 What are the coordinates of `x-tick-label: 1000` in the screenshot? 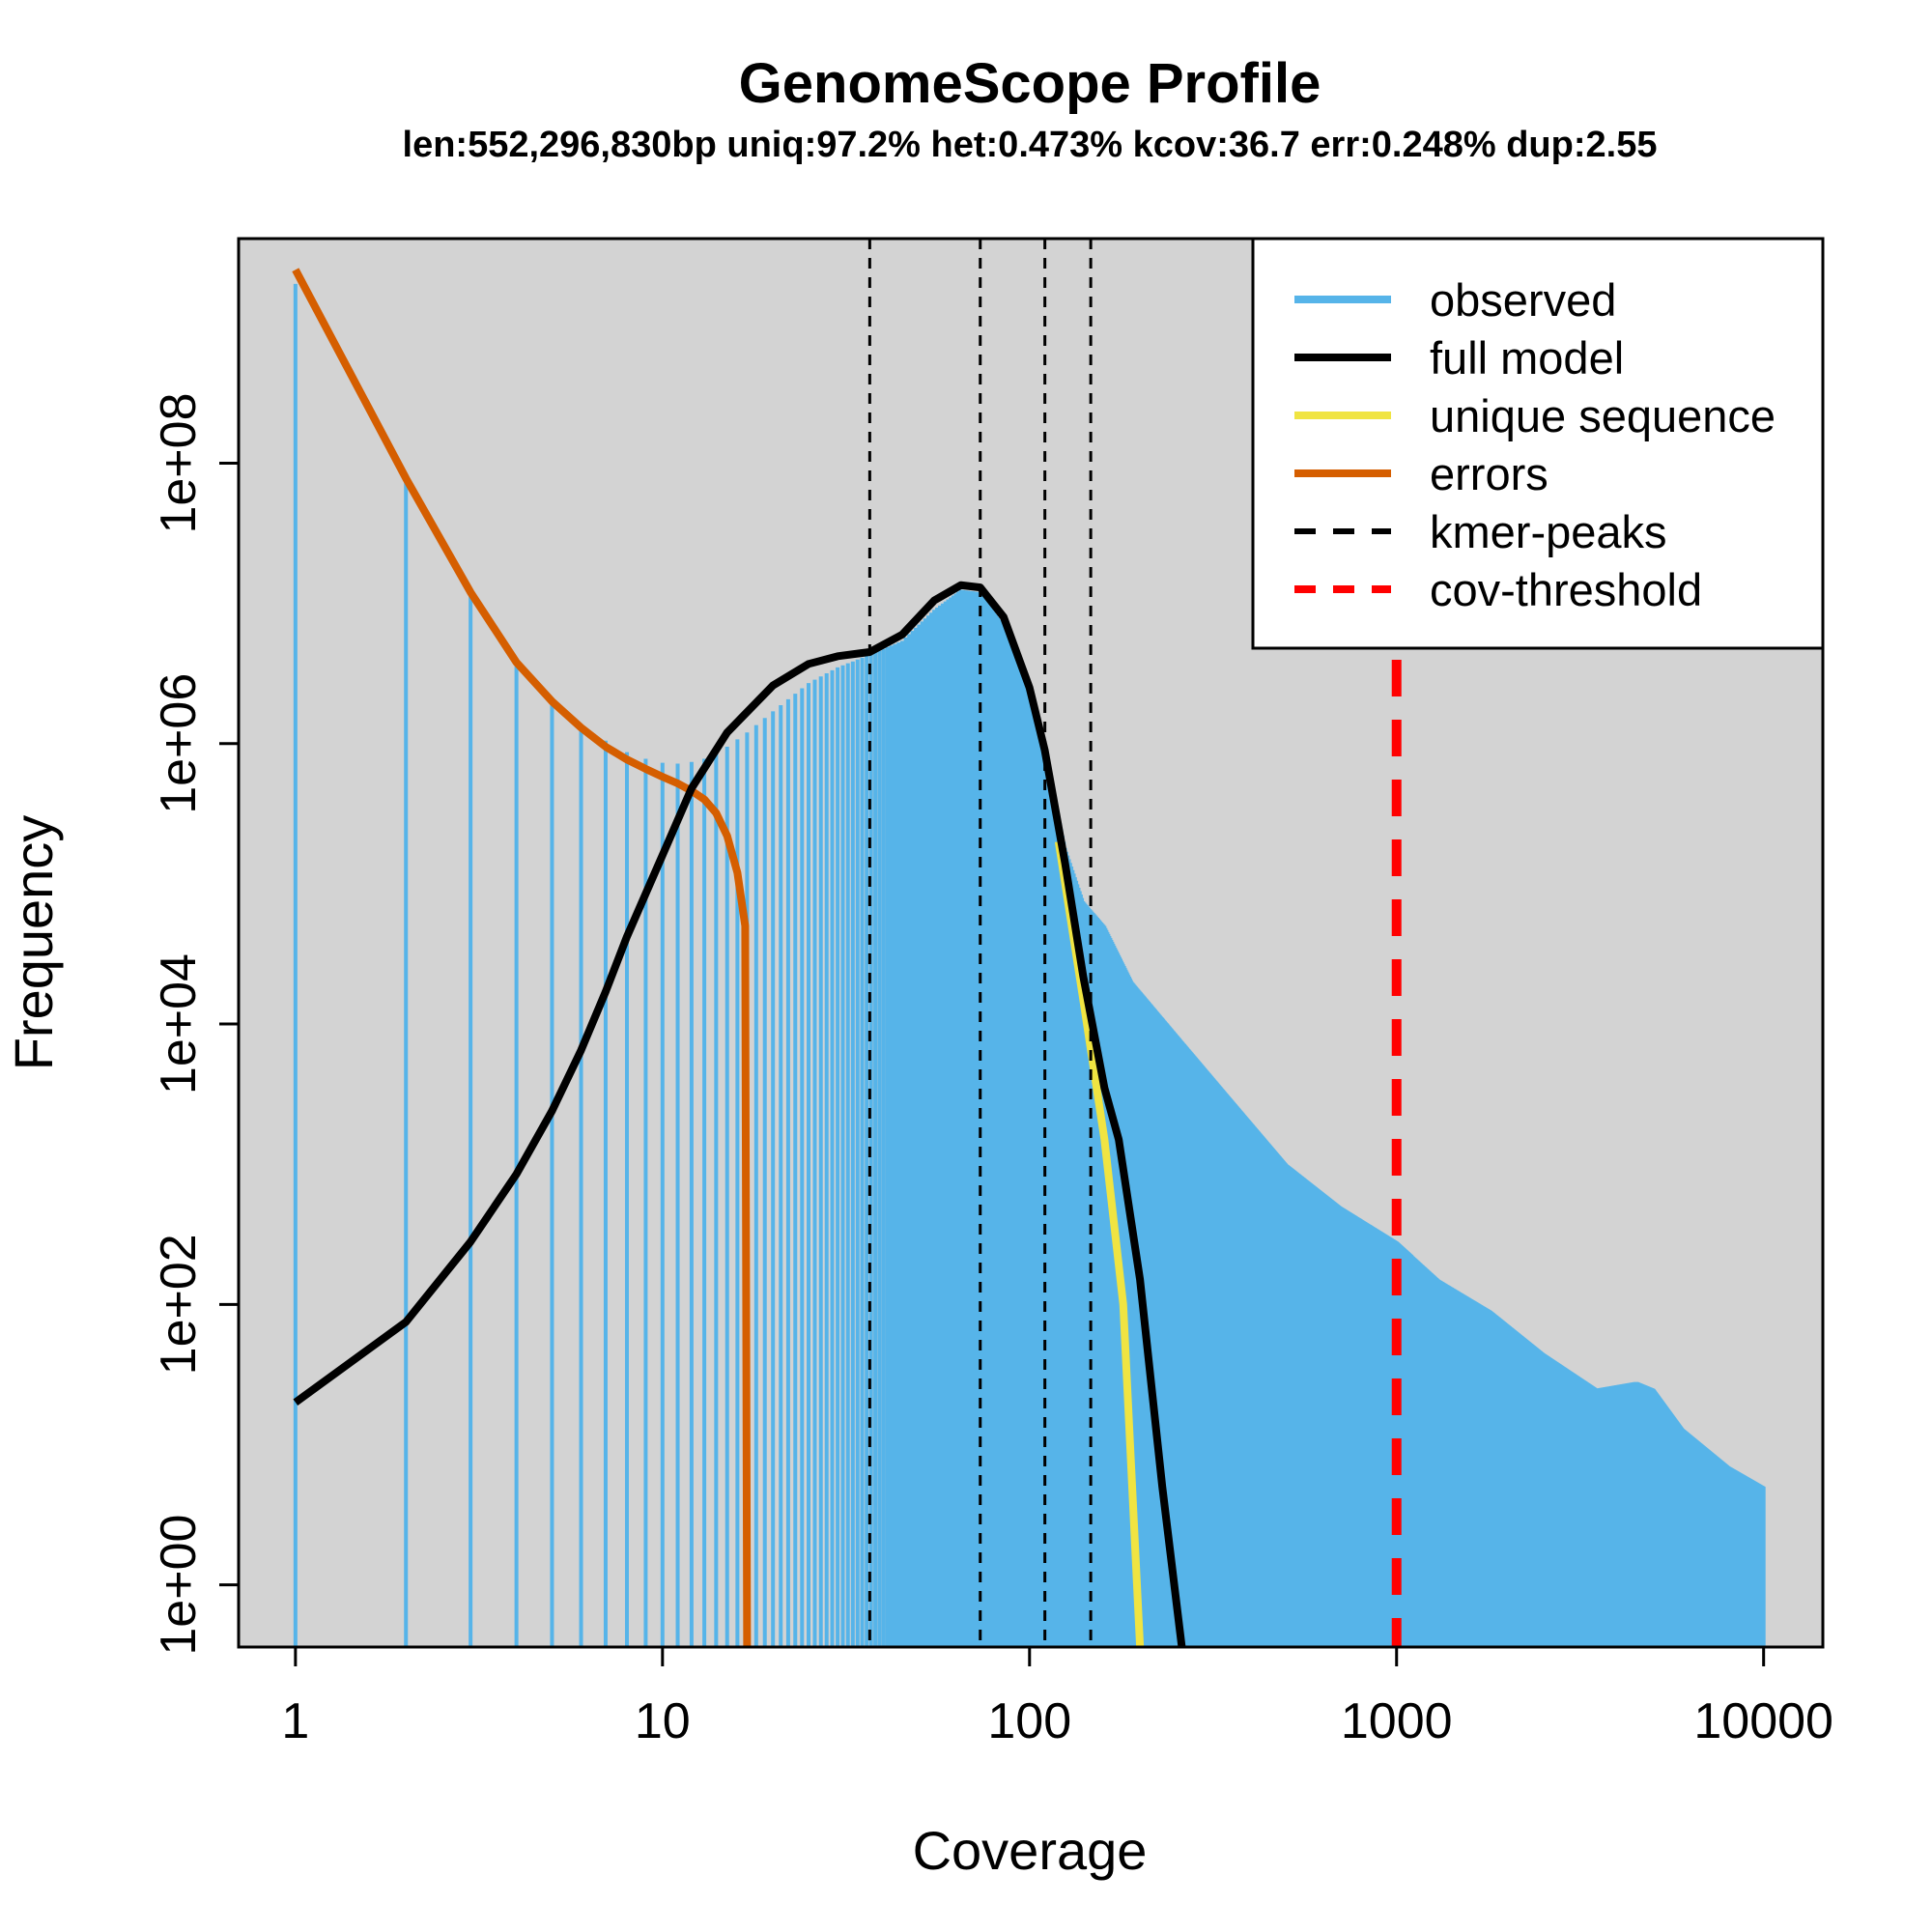 It's located at (1397, 1721).